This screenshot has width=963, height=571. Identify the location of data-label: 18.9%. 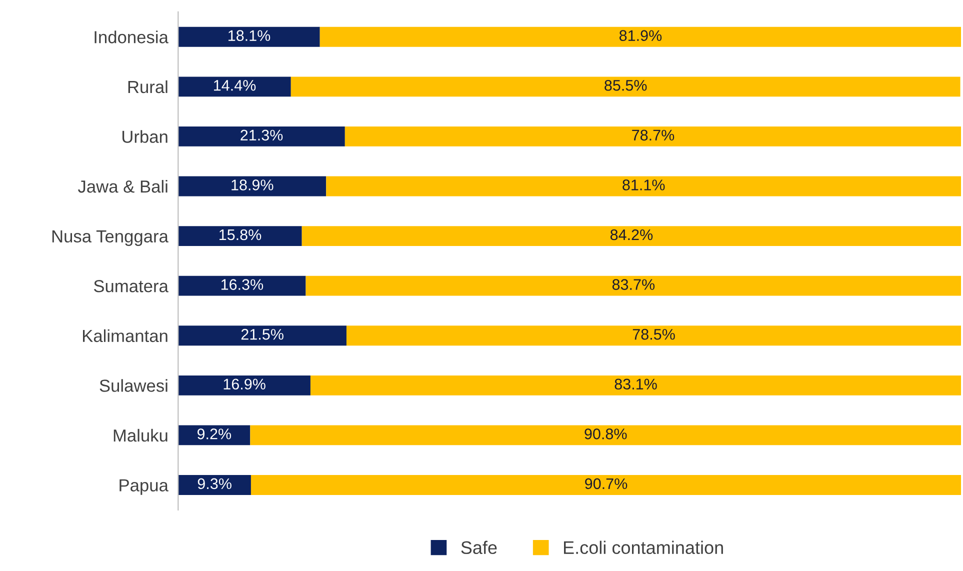
(253, 185).